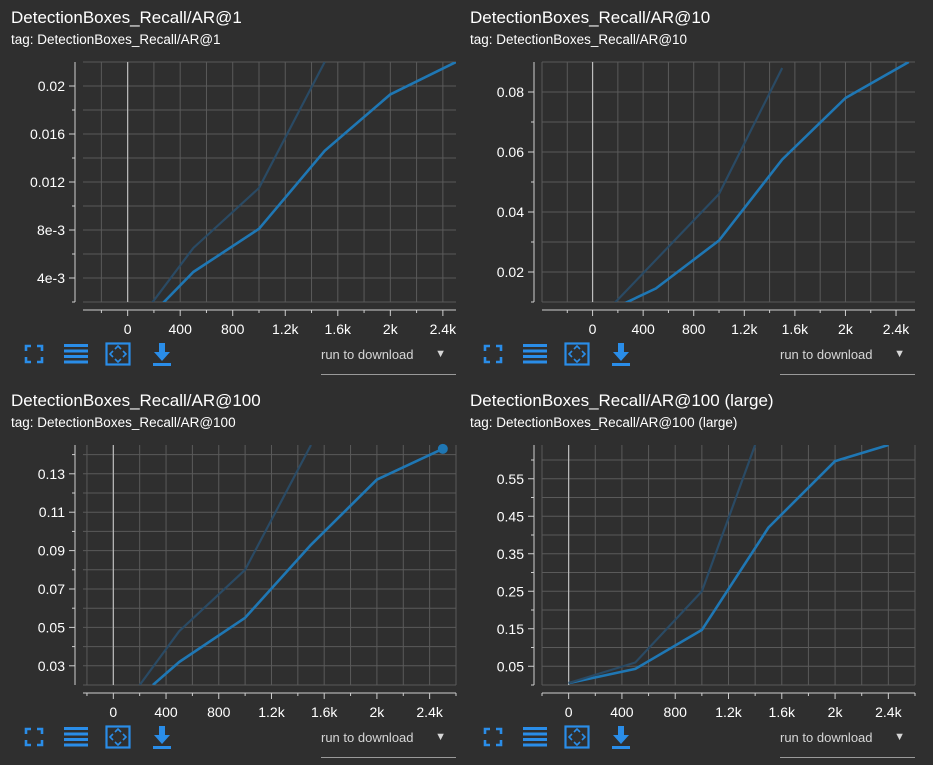 The width and height of the screenshot is (933, 765). I want to click on card-tag: tag: DetectionBoxes_Recall/AR@100, so click(123, 422).